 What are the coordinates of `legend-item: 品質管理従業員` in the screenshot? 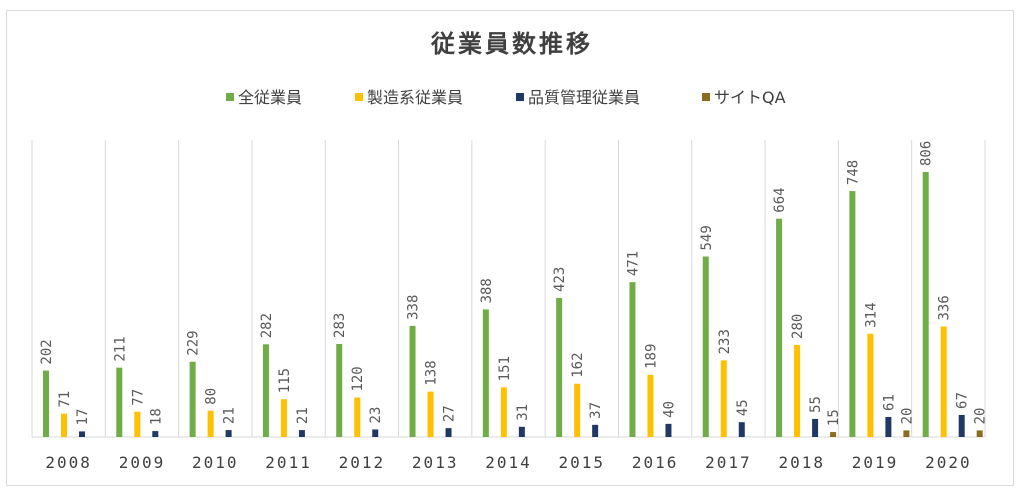 It's located at (578, 97).